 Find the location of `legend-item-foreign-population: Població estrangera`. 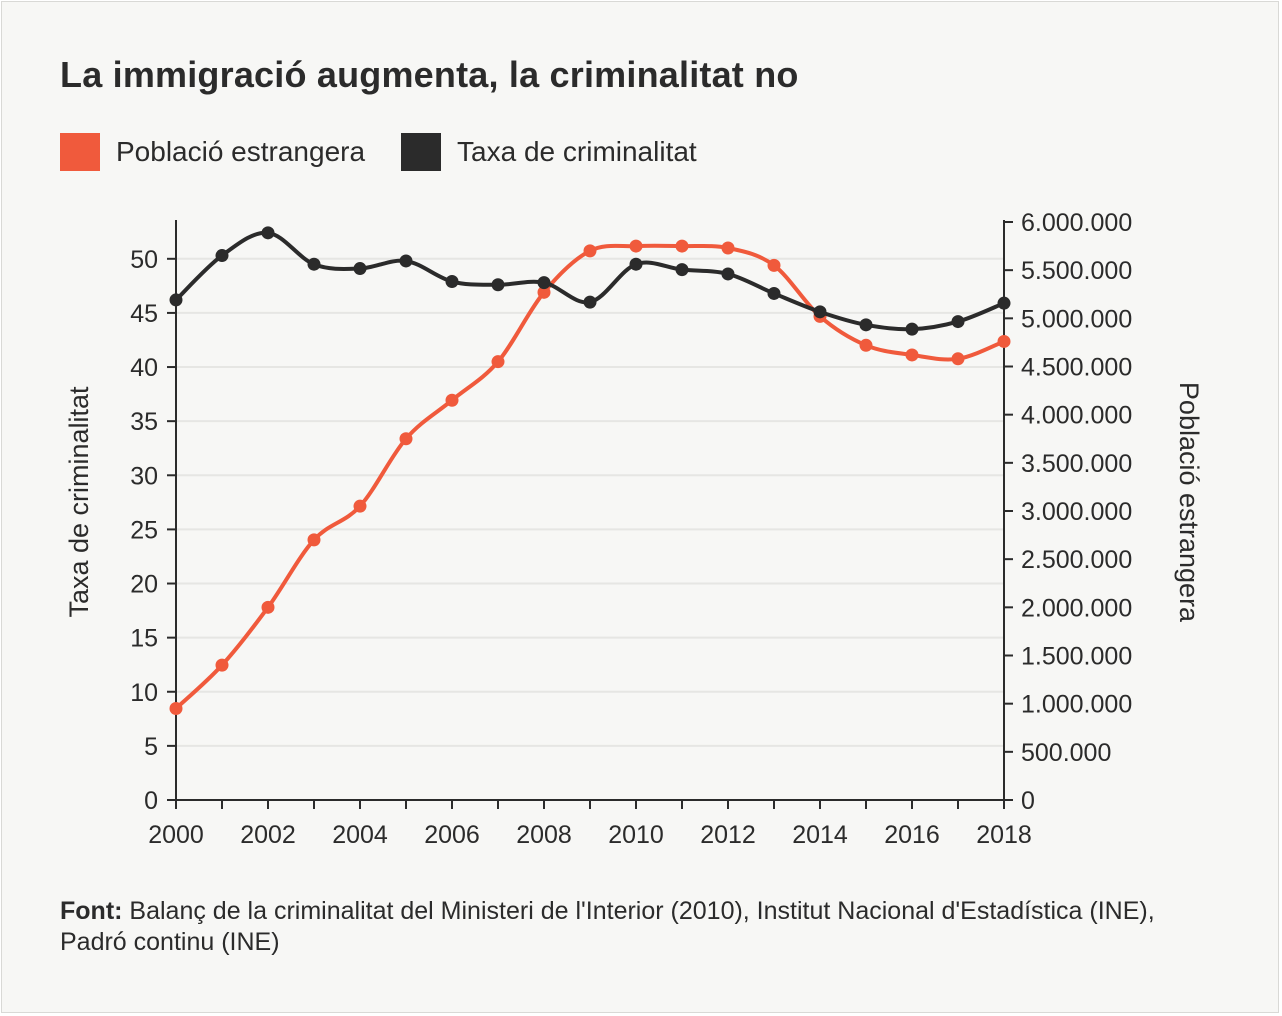

legend-item-foreign-population: Població estrangera is located at coordinates (212, 152).